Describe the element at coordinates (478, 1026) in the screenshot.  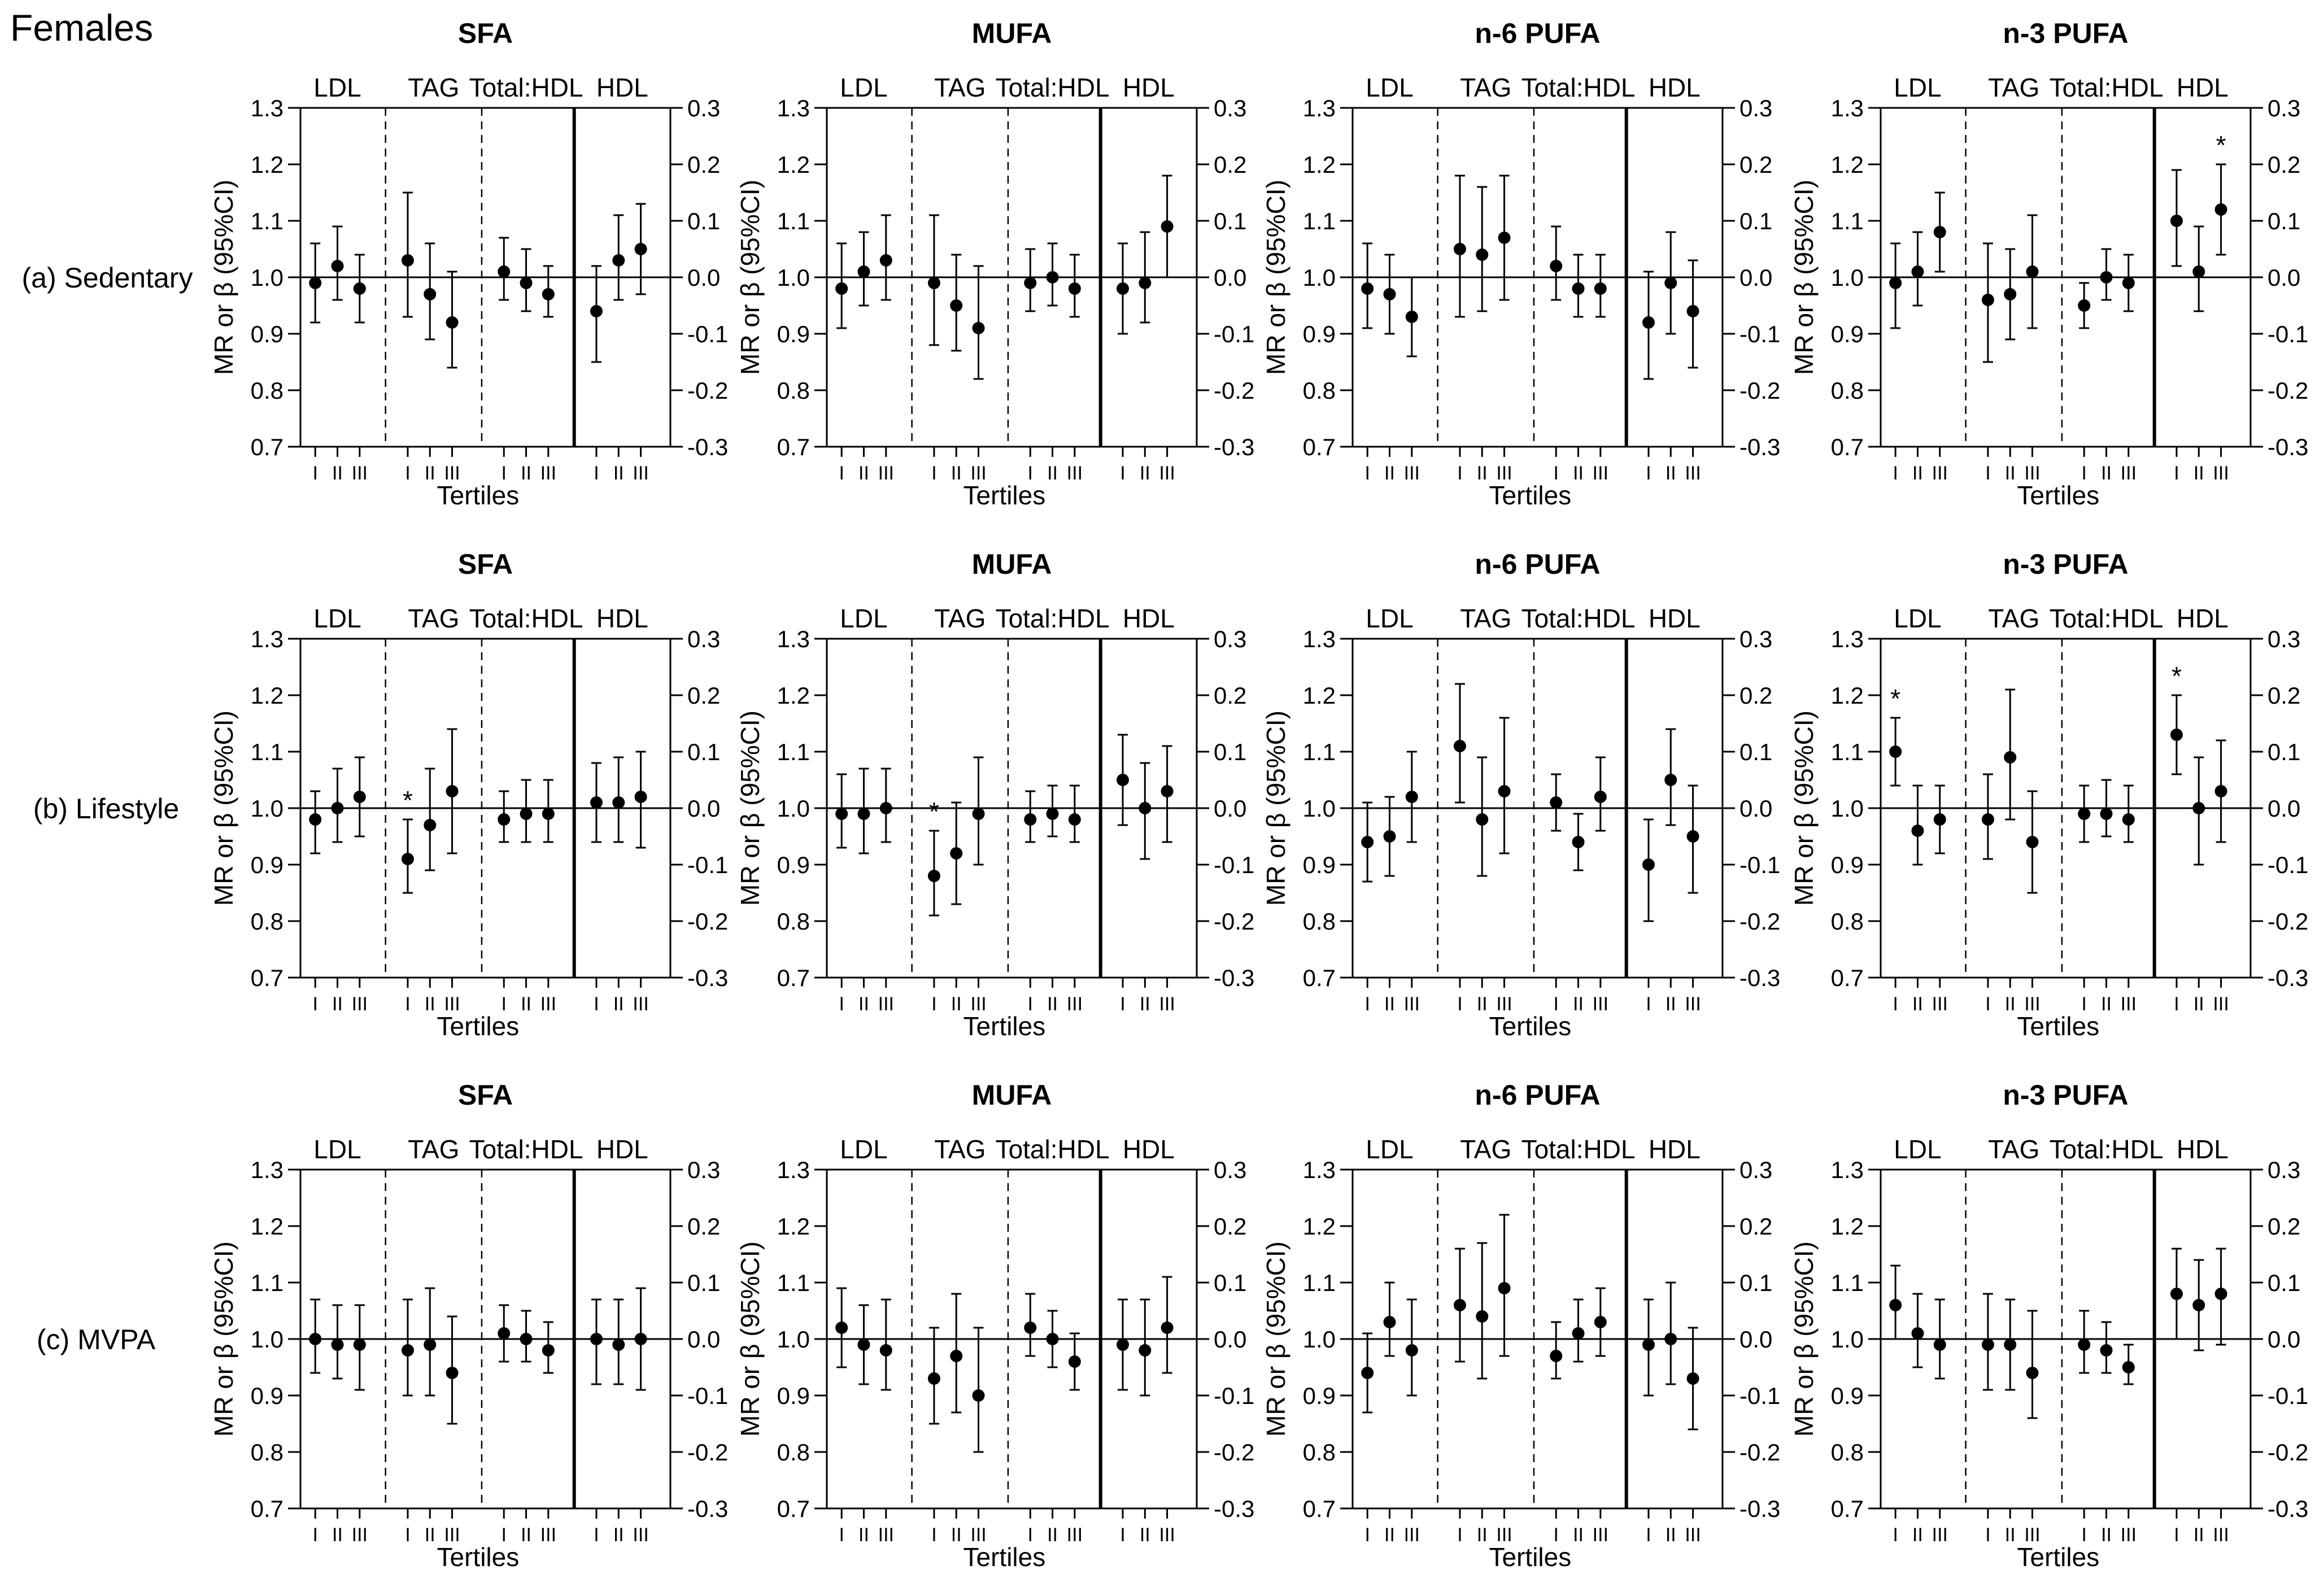
I see `x-axis-label: Tertiles` at that location.